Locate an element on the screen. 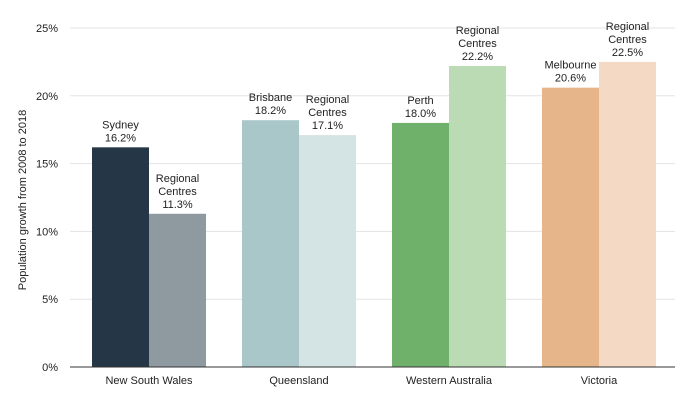 The height and width of the screenshot is (402, 700). data-label: Sydney 16.2% is located at coordinates (120, 131).